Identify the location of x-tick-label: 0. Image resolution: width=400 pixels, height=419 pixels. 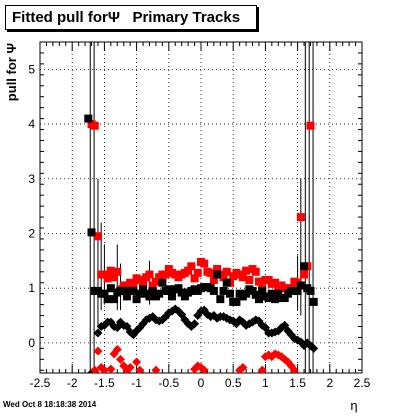
(201, 383).